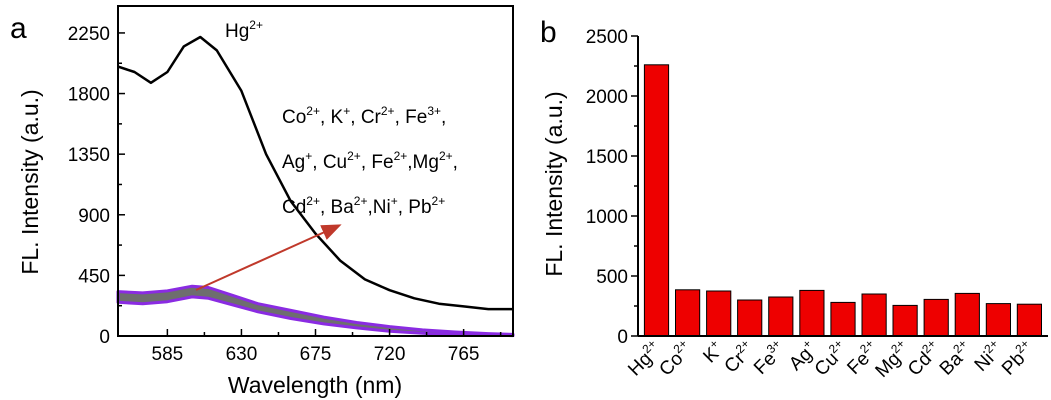 The width and height of the screenshot is (1051, 400). What do you see at coordinates (89, 34) in the screenshot?
I see `panel-a-y-tick-label: 2250` at bounding box center [89, 34].